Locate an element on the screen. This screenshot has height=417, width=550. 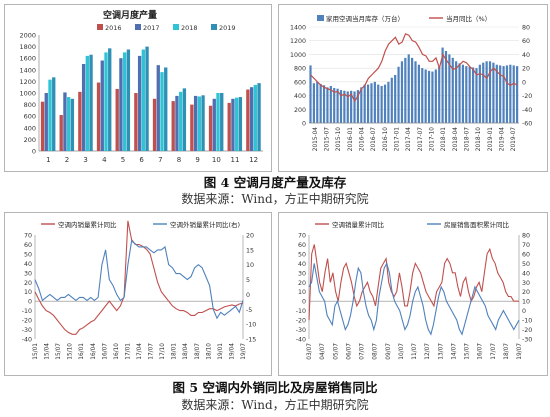
y-right-tick-label: 60 is located at coordinates (526, 41).